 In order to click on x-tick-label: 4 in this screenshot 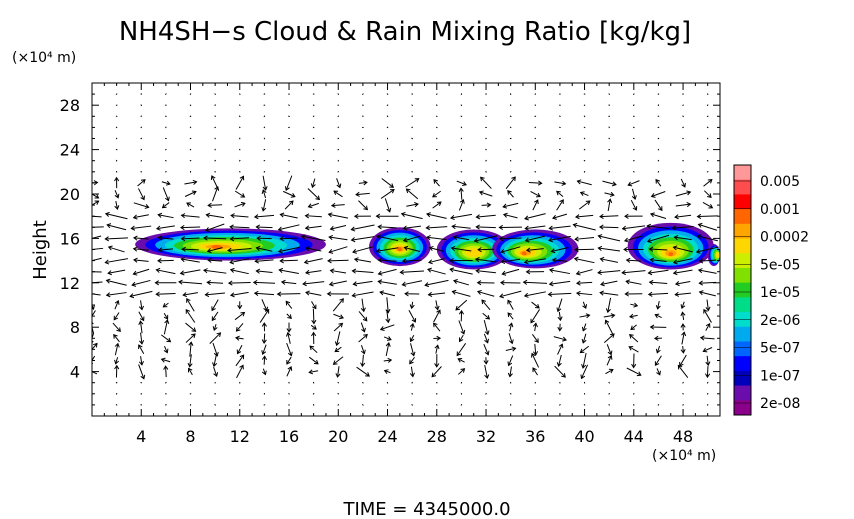, I will do `click(141, 436)`.